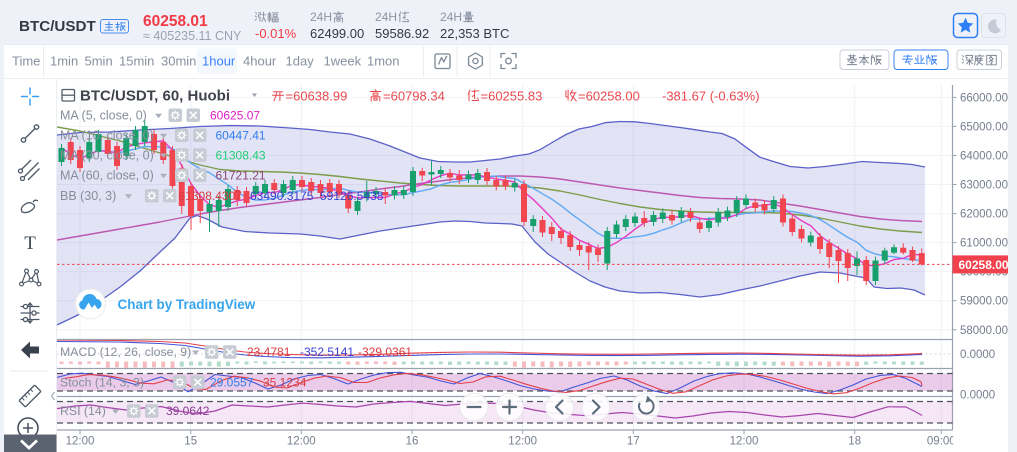 The height and width of the screenshot is (452, 1017). I want to click on svg-text: 61308.4307, so click(211, 196).